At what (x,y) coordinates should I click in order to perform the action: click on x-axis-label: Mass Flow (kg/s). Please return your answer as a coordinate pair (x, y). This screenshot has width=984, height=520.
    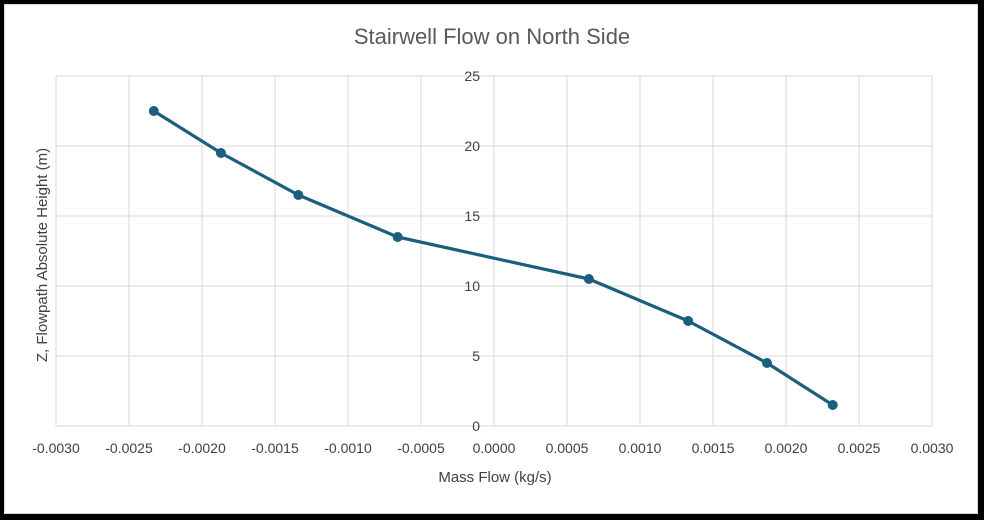
    Looking at the image, I should click on (494, 477).